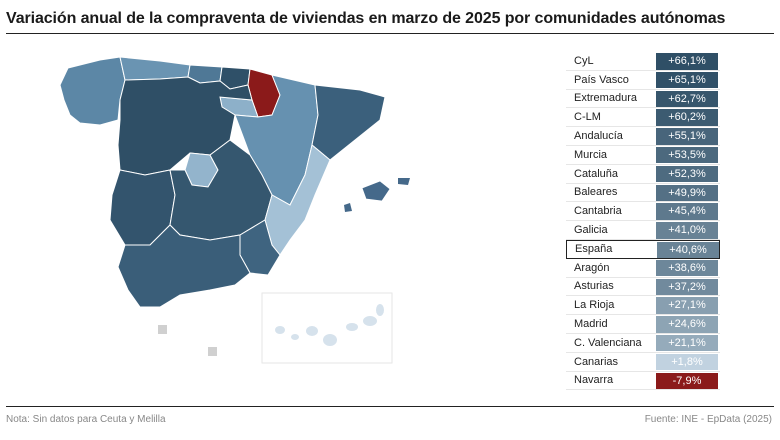 The image size is (780, 440). What do you see at coordinates (348, 122) in the screenshot?
I see `region-cataluna` at bounding box center [348, 122].